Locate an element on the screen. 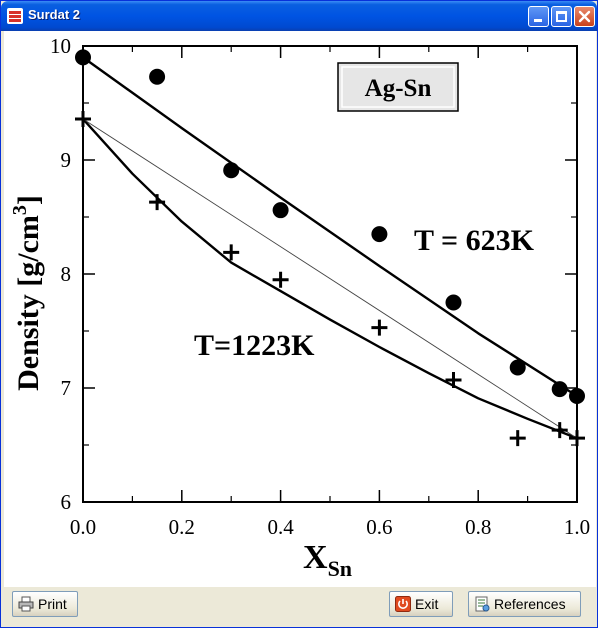 The height and width of the screenshot is (628, 598). bottom-toolbar: Print Exit References is located at coordinates (300, 606).